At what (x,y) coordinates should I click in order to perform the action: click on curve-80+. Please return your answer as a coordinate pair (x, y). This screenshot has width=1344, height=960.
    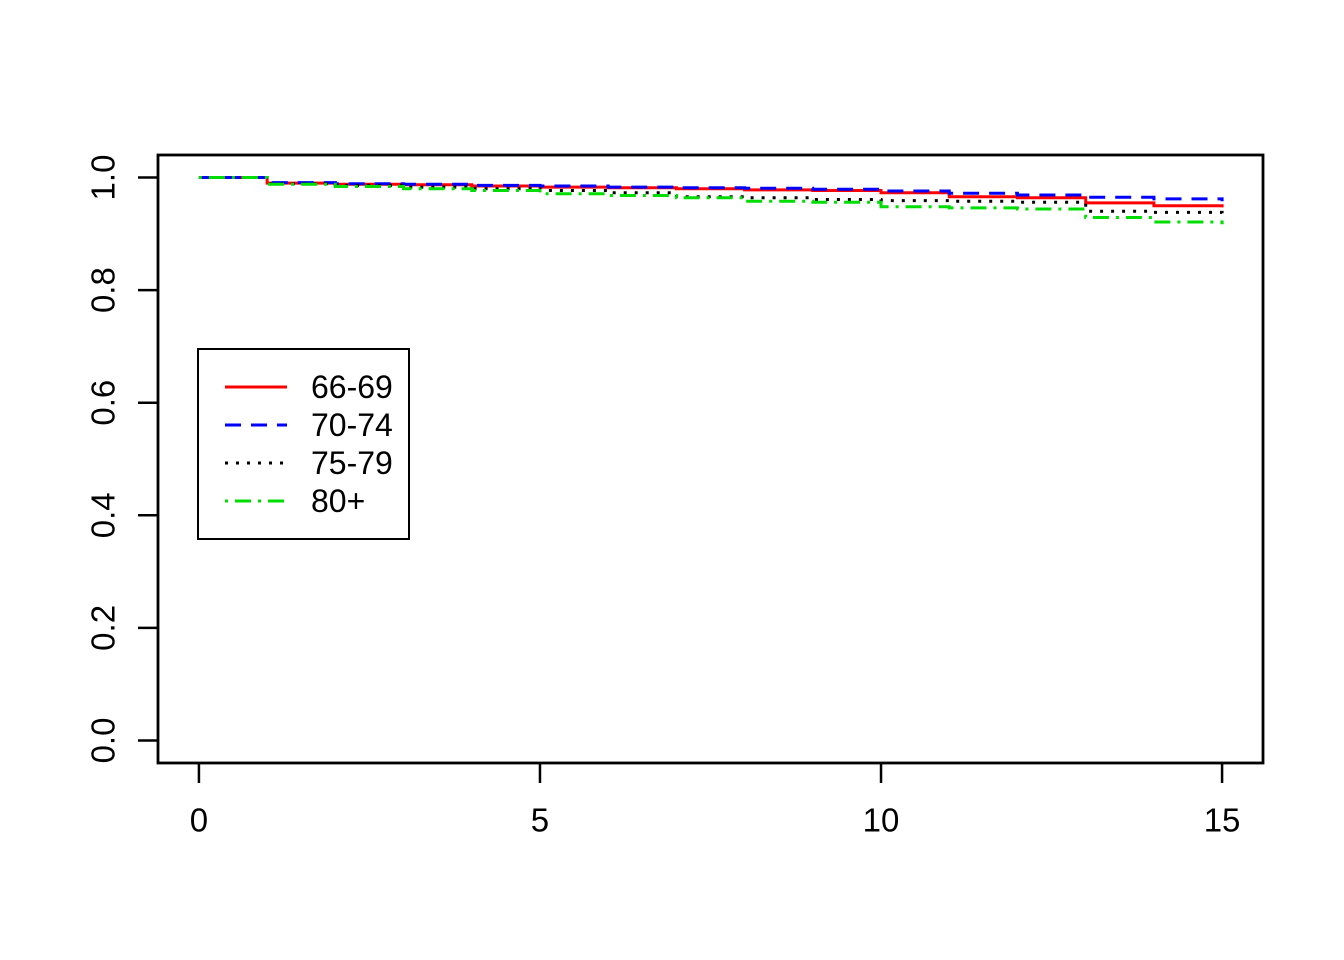
    Looking at the image, I should click on (711, 200).